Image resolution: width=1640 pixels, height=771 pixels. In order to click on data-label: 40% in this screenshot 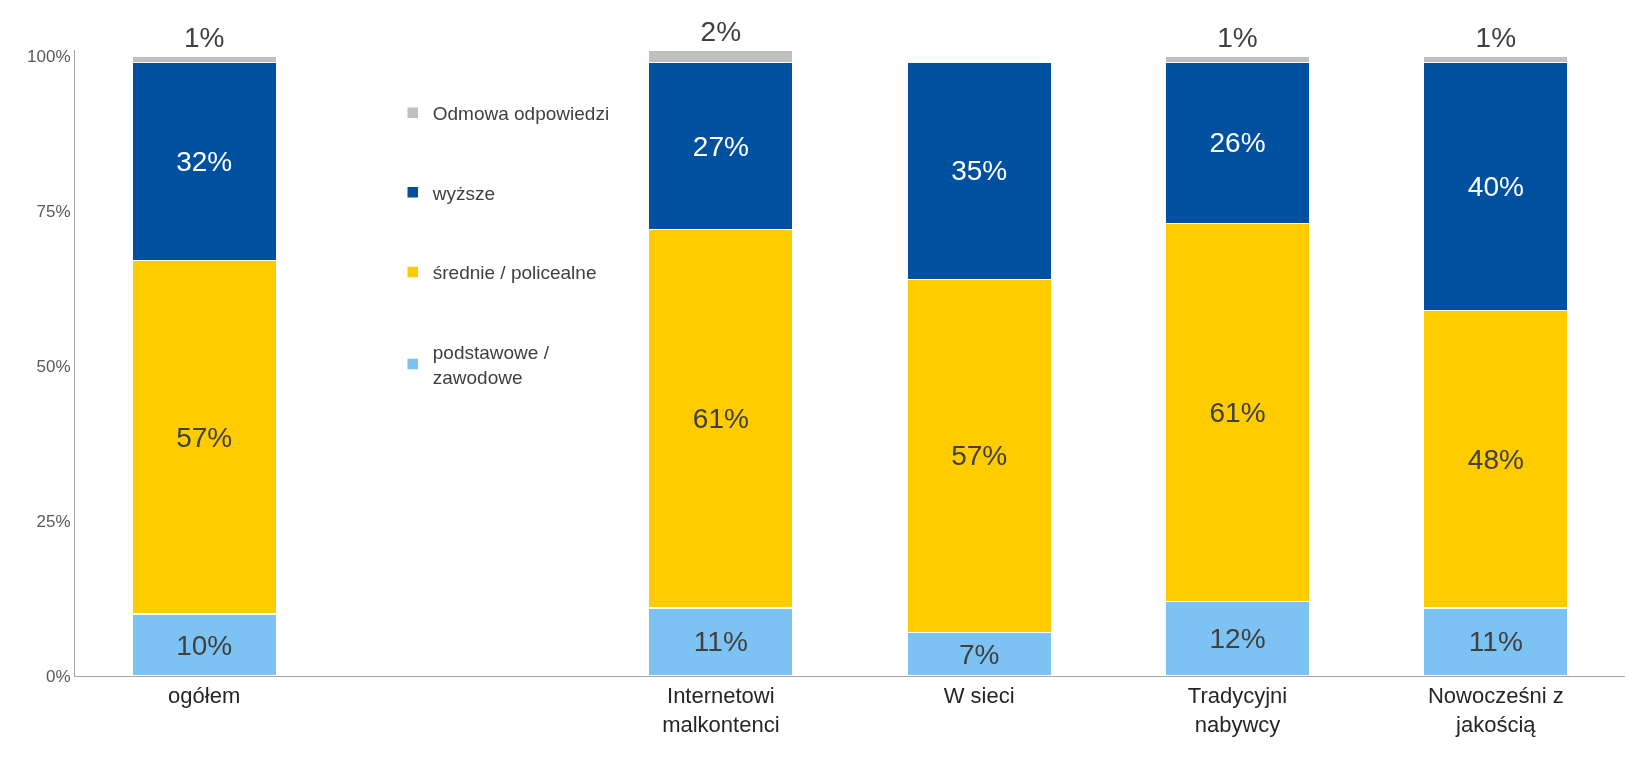, I will do `click(1495, 186)`.